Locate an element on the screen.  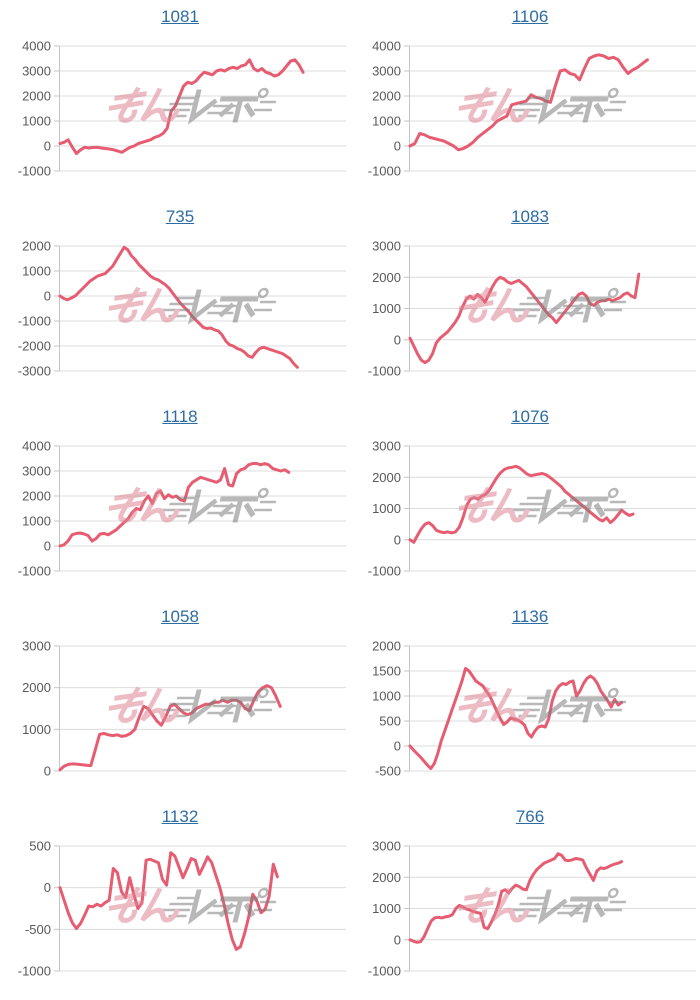
chart-cell: 1058 3000 2000 1000 0 is located at coordinates (175, 700).